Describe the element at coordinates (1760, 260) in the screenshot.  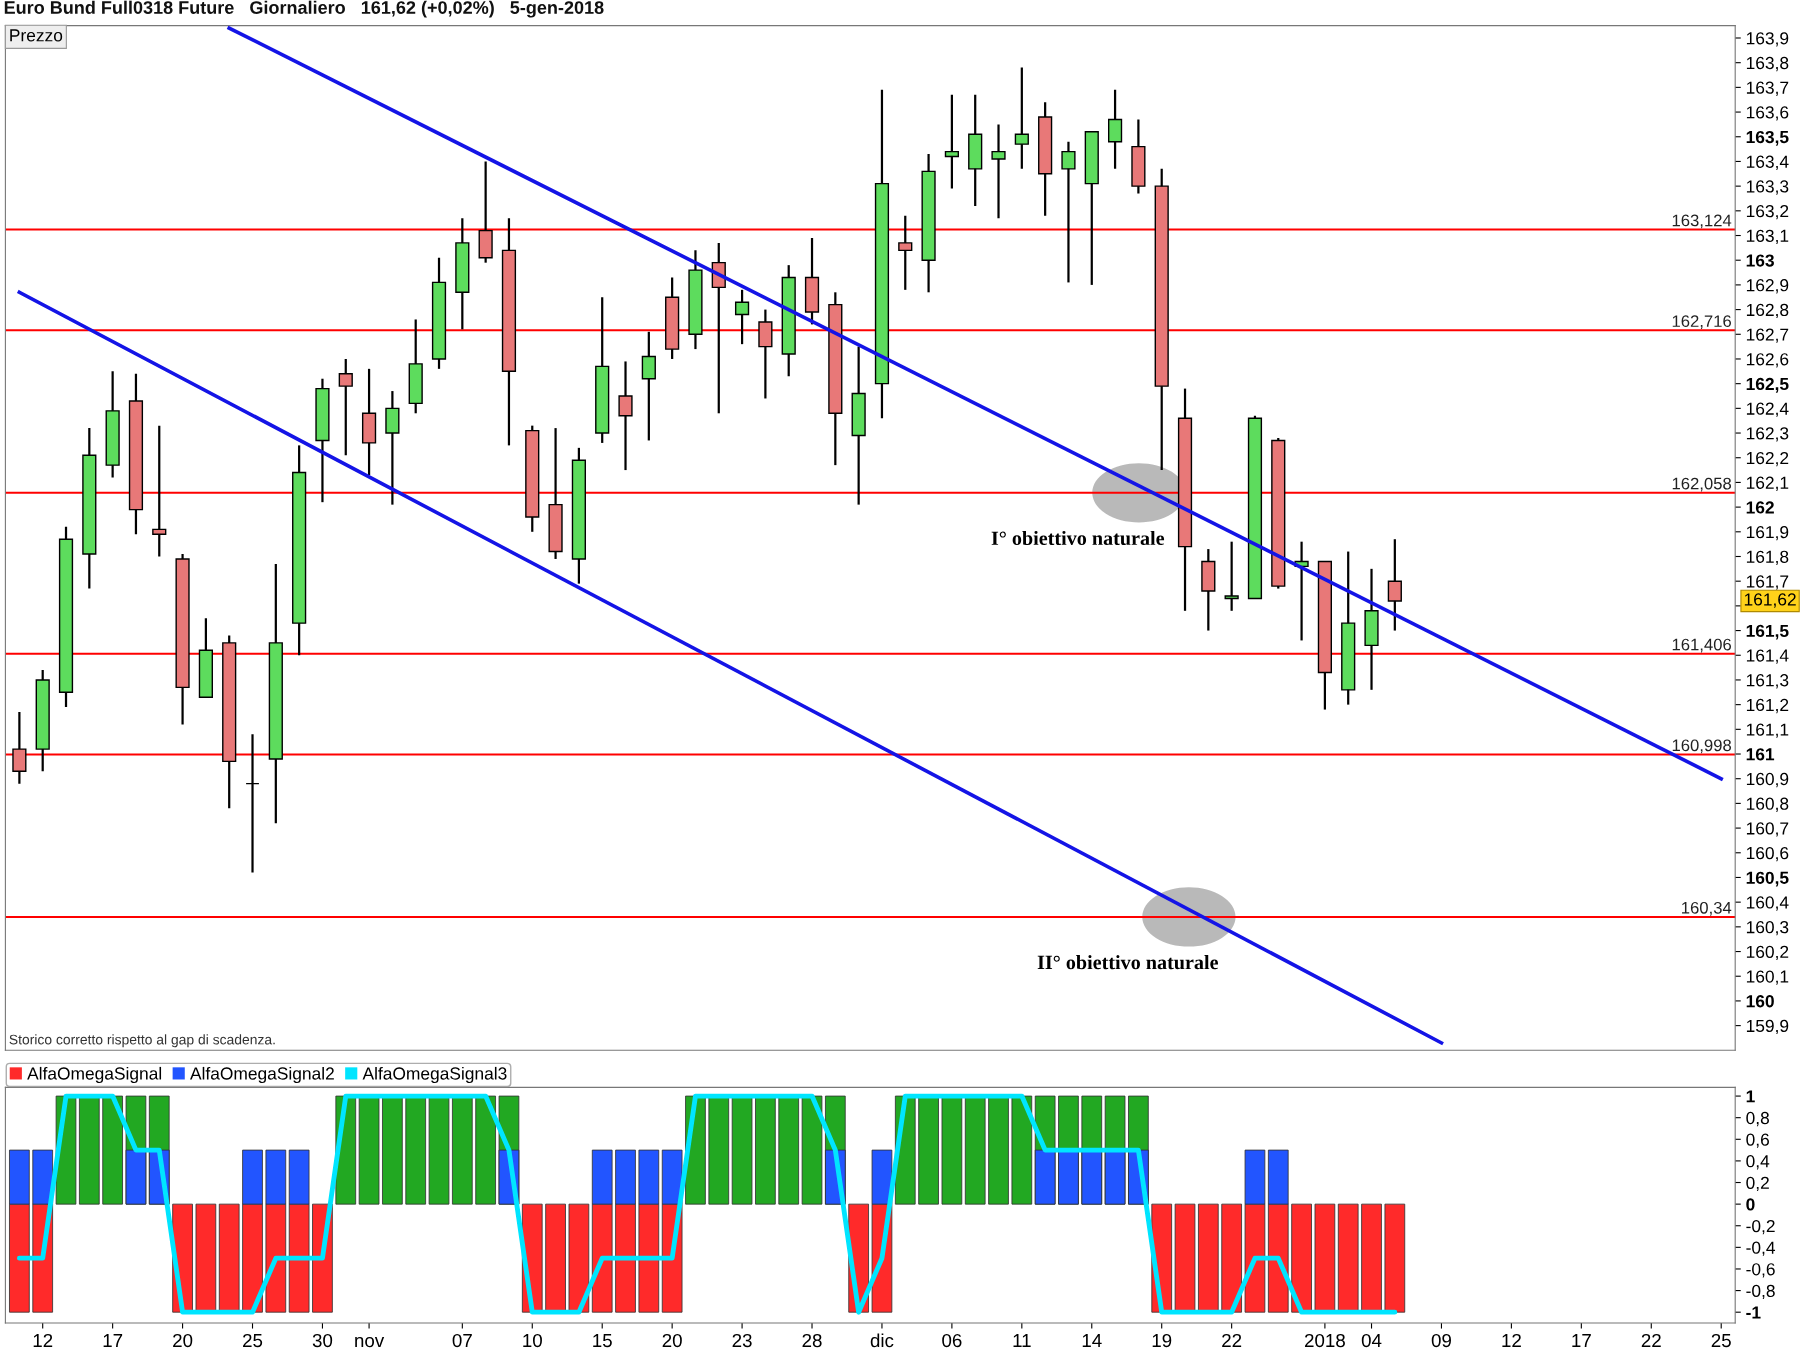
I see `y-tick-label: 163` at that location.